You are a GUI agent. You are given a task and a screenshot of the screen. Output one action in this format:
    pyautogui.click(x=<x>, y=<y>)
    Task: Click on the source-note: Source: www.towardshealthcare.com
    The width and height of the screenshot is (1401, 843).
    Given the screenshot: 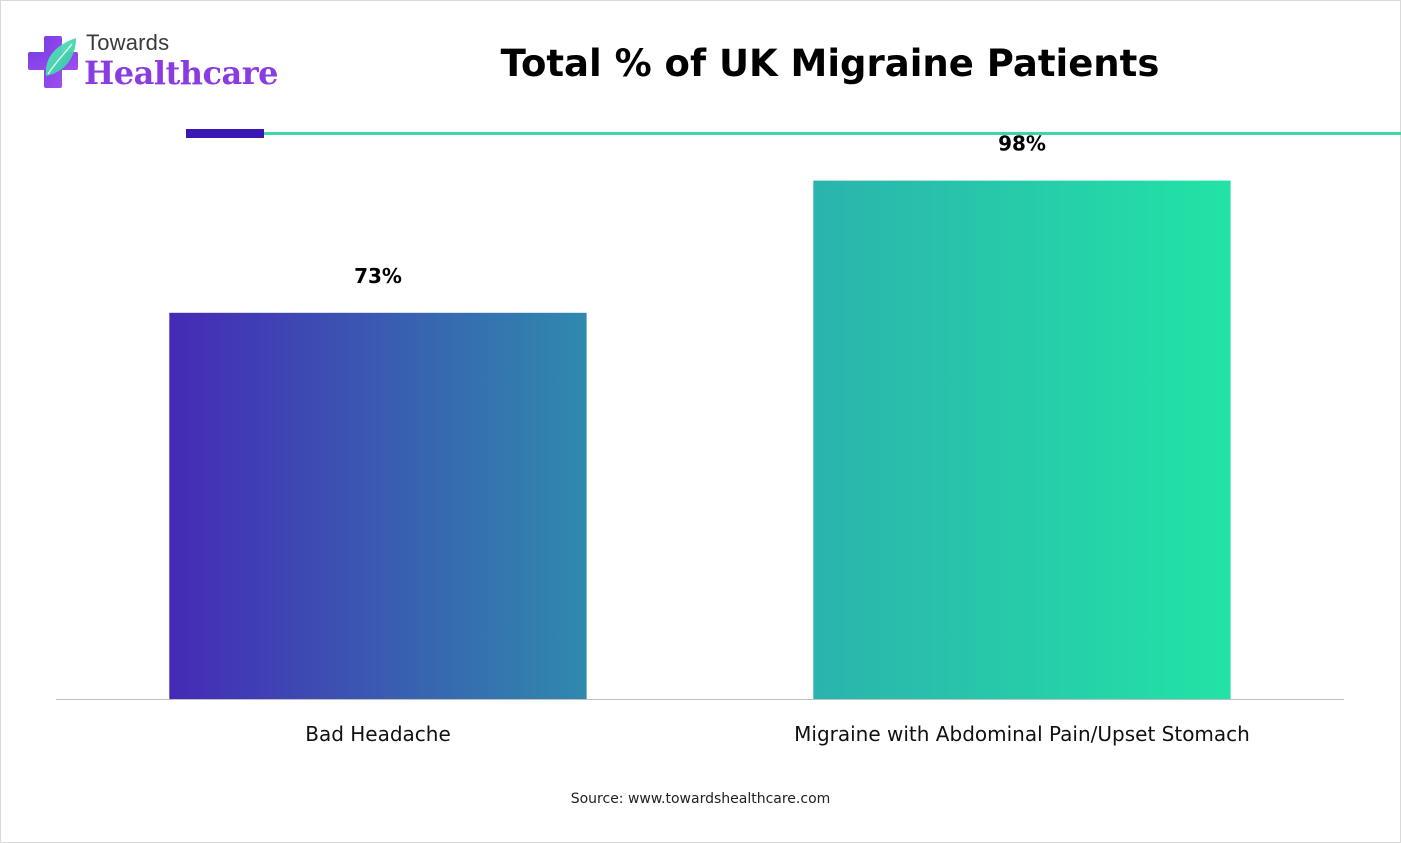 What is the action you would take?
    pyautogui.click(x=700, y=799)
    